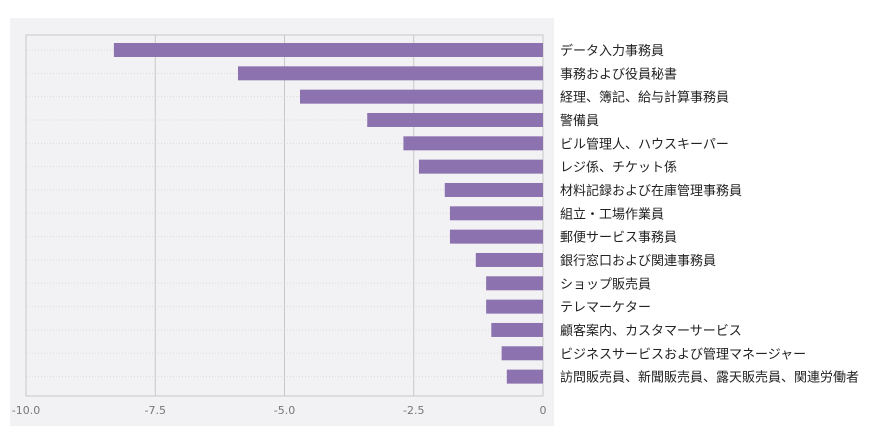  Describe the element at coordinates (413, 410) in the screenshot. I see `x-tick-label: -2.5` at that location.